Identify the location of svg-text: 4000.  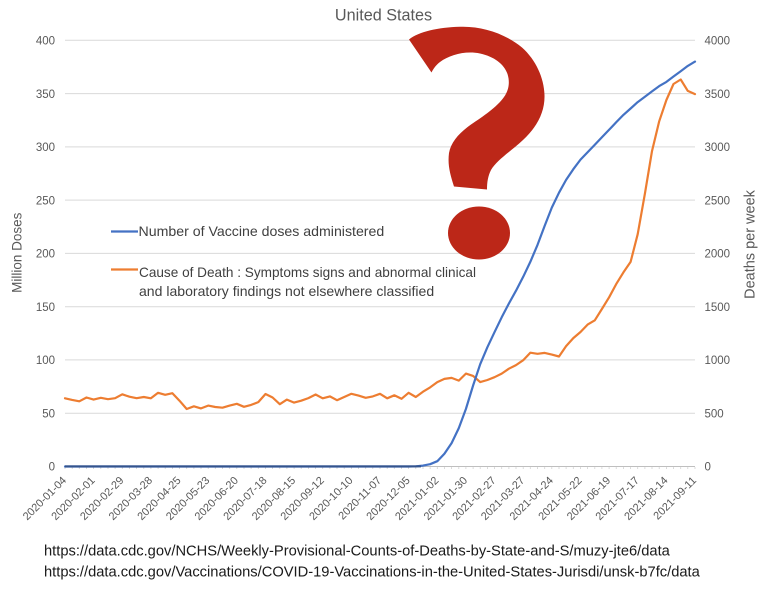
(718, 42).